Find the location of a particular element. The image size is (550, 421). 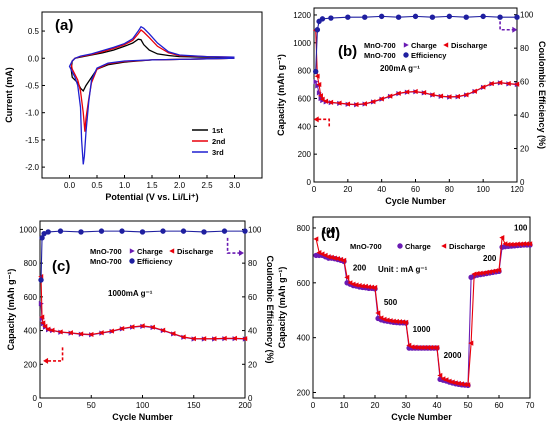

x-tick-label: 100 is located at coordinates (483, 189).